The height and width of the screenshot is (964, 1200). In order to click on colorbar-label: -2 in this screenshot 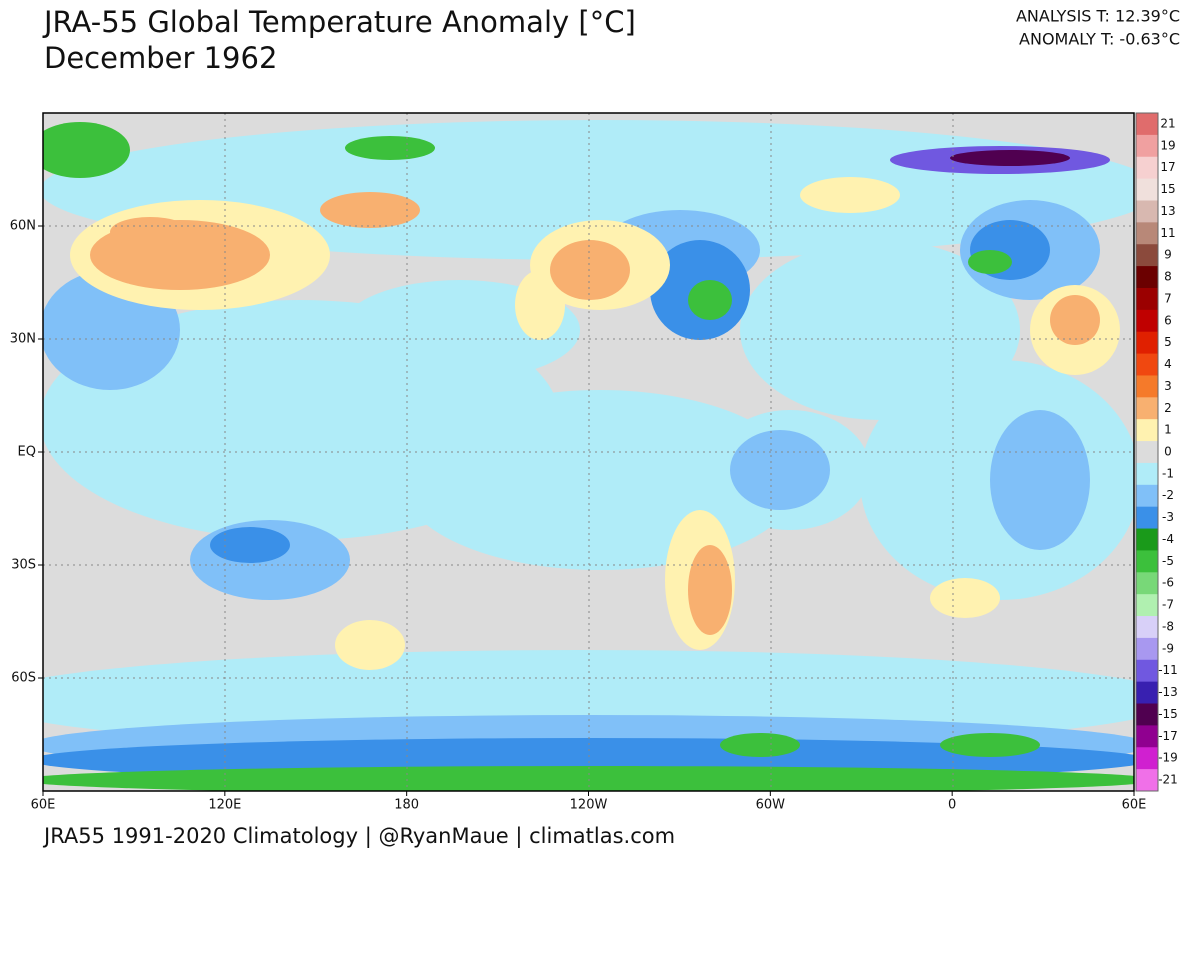, I will do `click(1168, 495)`.